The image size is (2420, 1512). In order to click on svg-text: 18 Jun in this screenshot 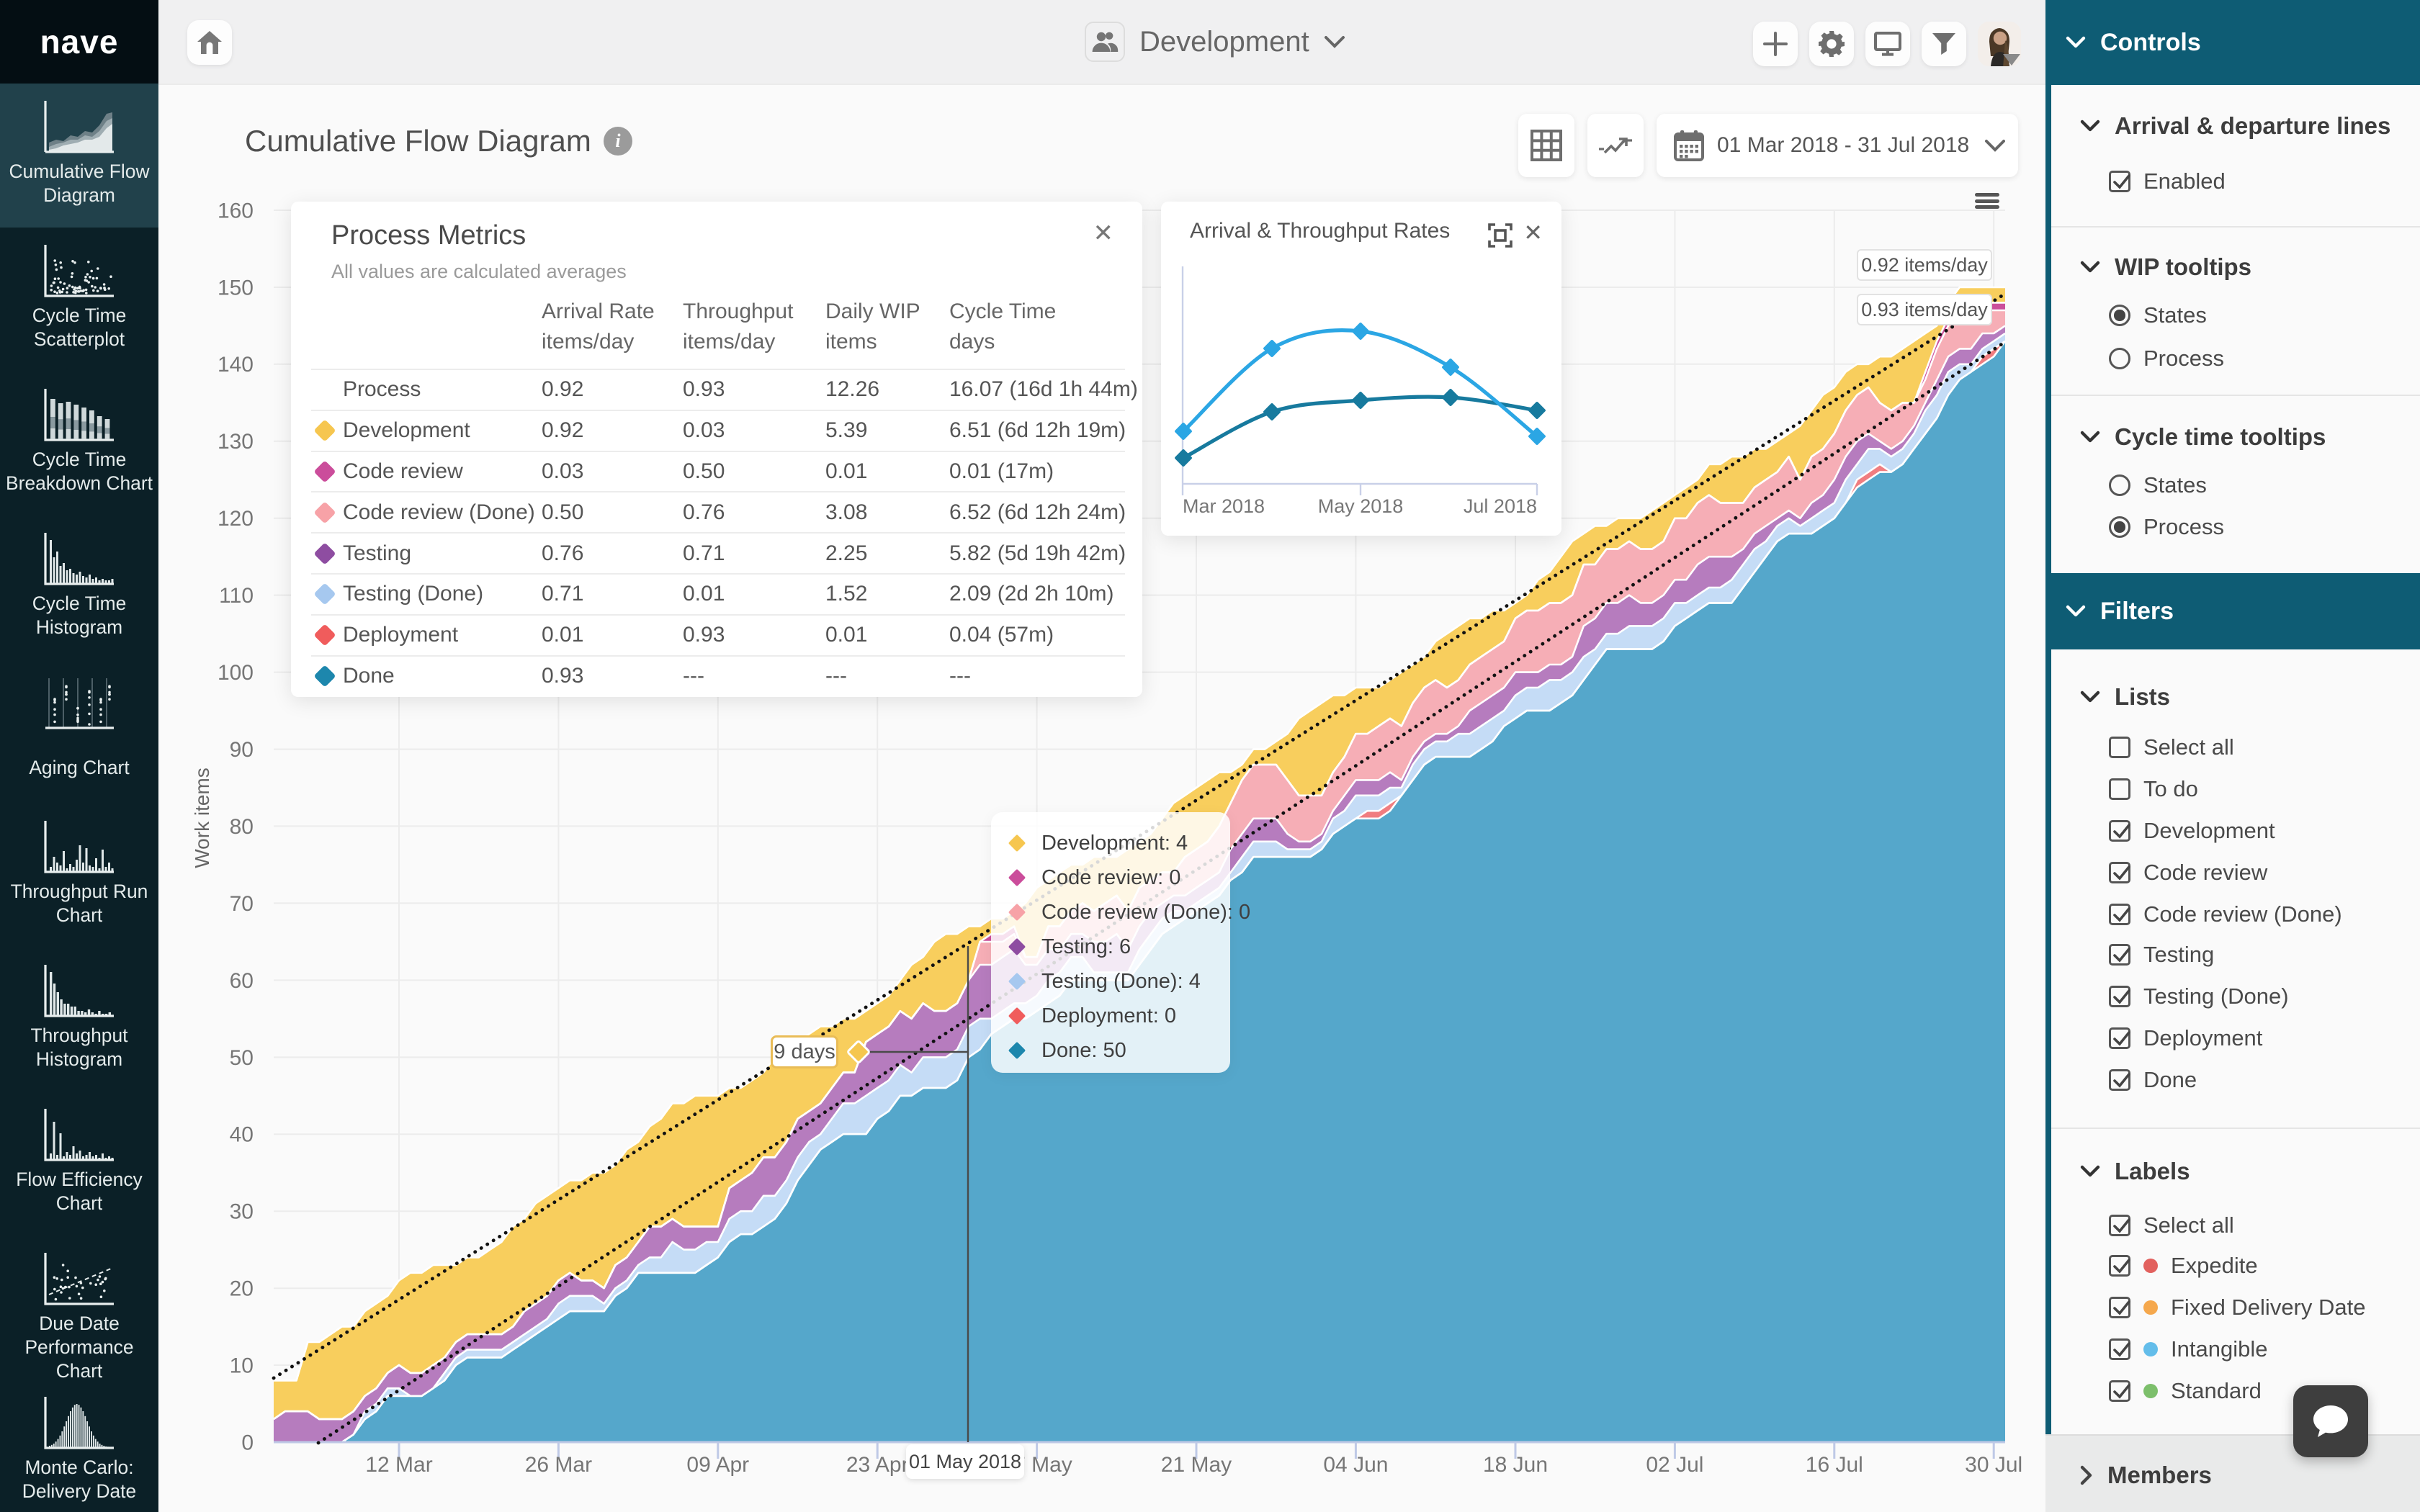, I will do `click(1515, 1465)`.